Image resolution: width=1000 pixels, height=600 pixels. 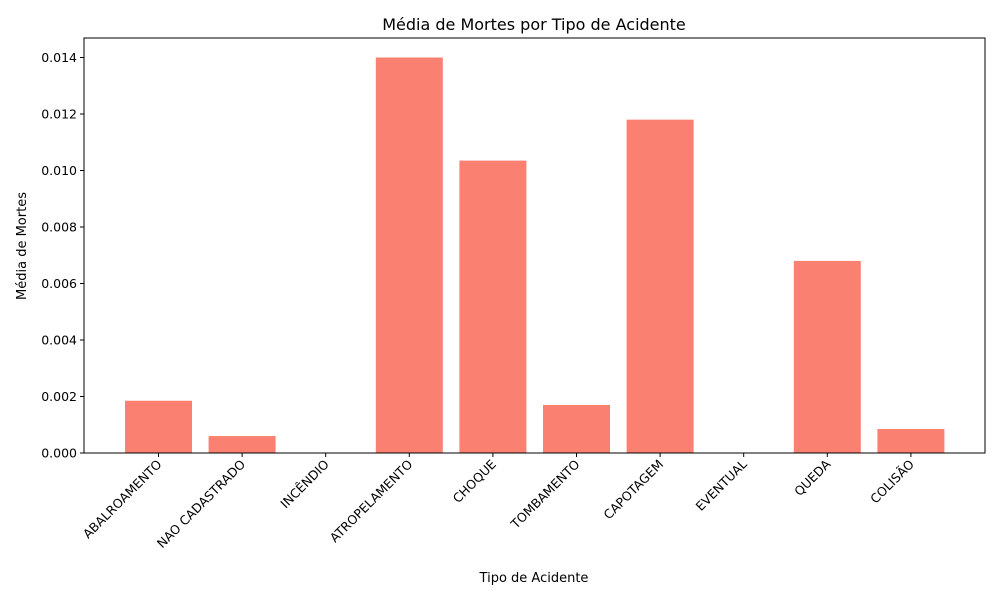 I want to click on bar-capotagem, so click(x=660, y=286).